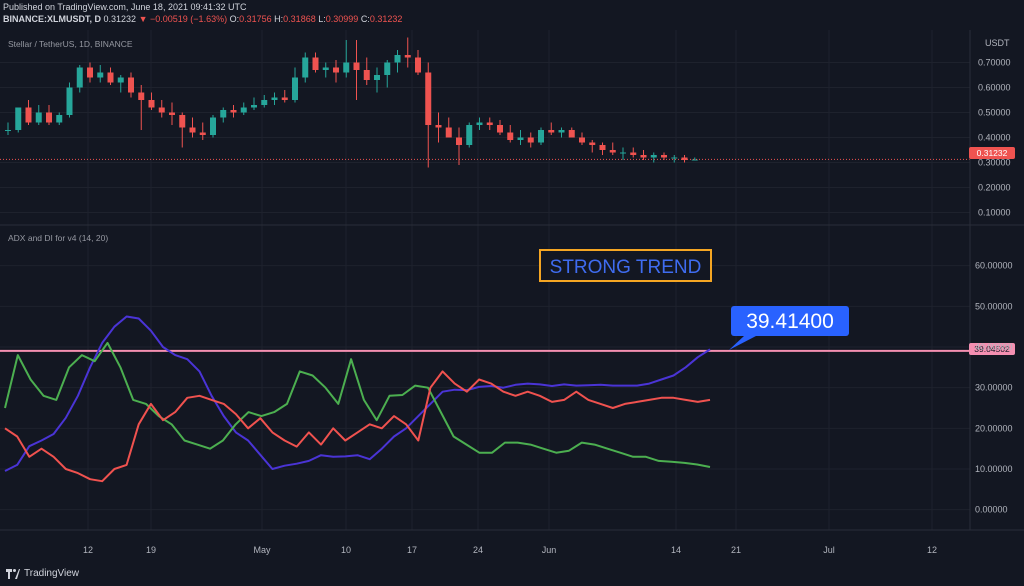  I want to click on price-tick-label: 0.70000, so click(994, 63).